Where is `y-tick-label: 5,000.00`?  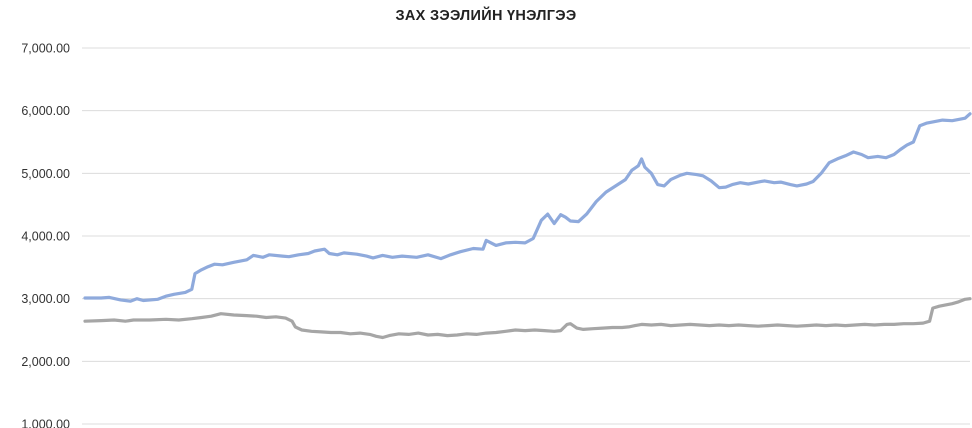
y-tick-label: 5,000.00 is located at coordinates (45, 174).